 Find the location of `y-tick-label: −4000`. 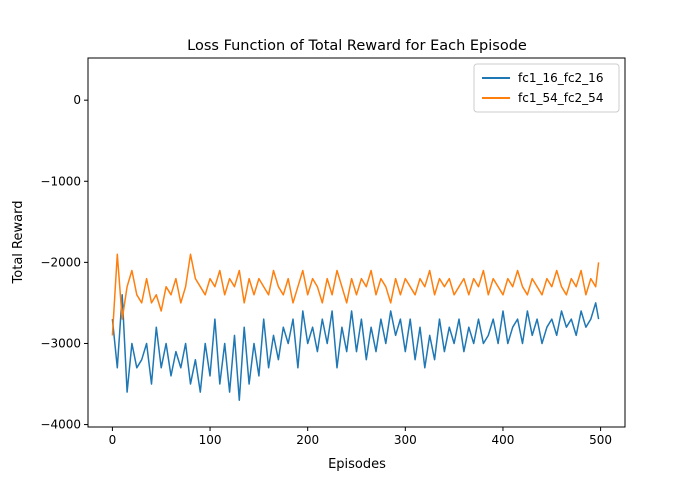

y-tick-label: −4000 is located at coordinates (60, 425).